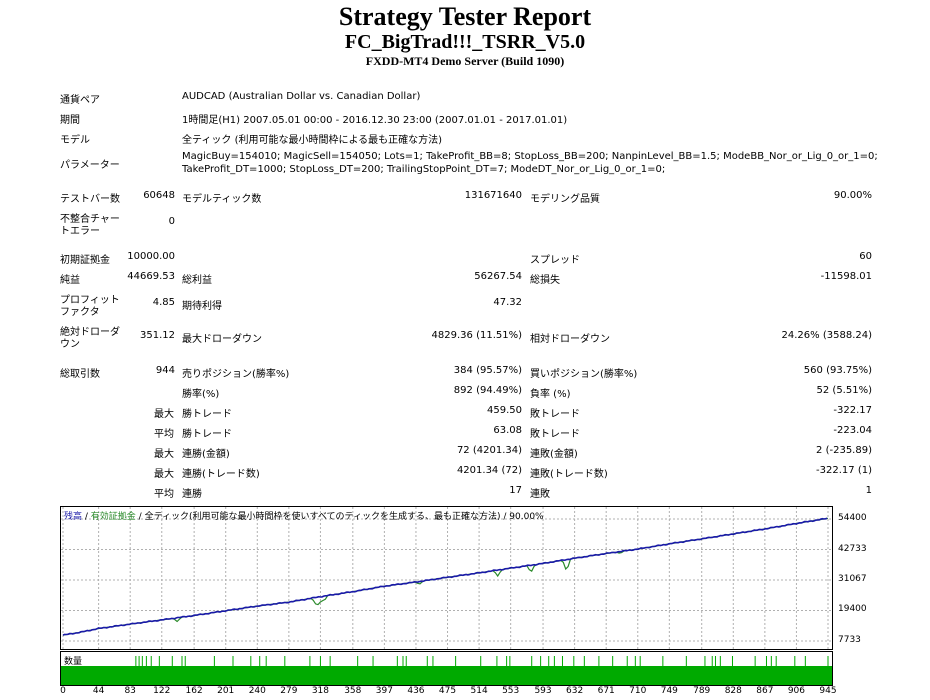 Image resolution: width=930 pixels, height=700 pixels. Describe the element at coordinates (476, 335) in the screenshot. I see `max-dd-value: 4829.36 (11.51%)` at that location.